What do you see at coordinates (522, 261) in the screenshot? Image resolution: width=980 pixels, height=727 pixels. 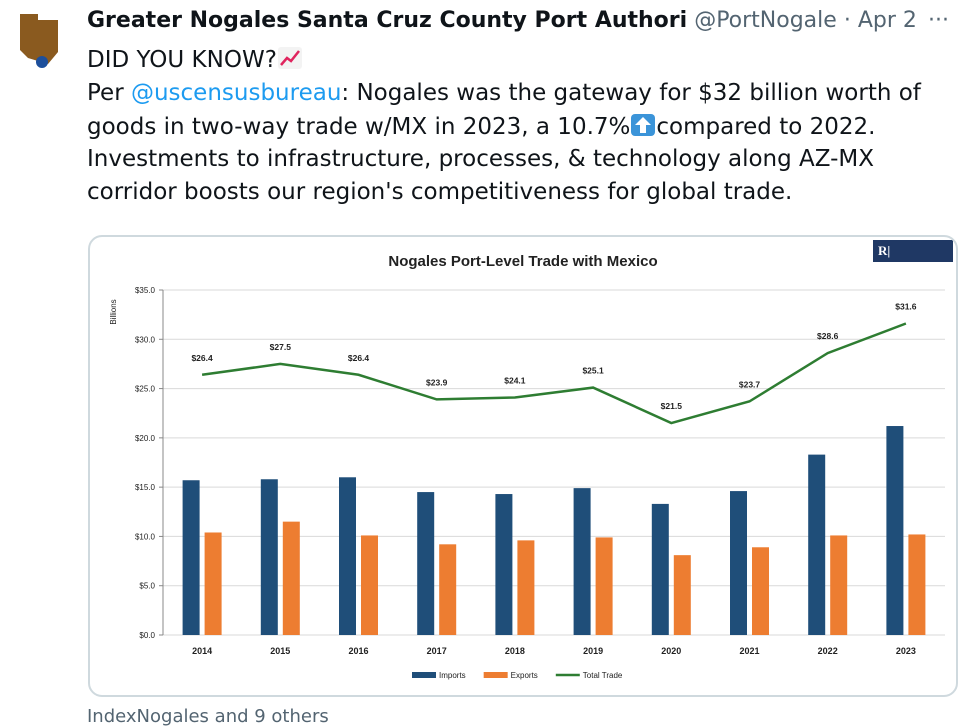 I see `chart-title: Nogales Port-Level Trade with Mexico` at bounding box center [522, 261].